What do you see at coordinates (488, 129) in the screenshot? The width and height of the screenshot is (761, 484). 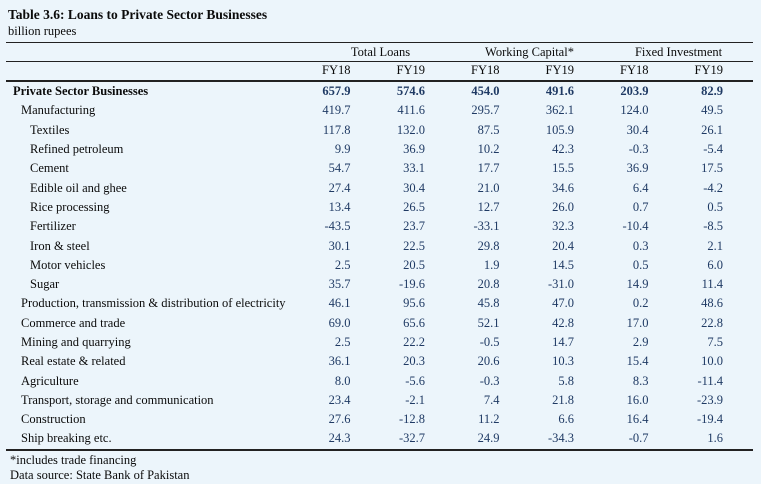 I see `value-cell: 87.5` at bounding box center [488, 129].